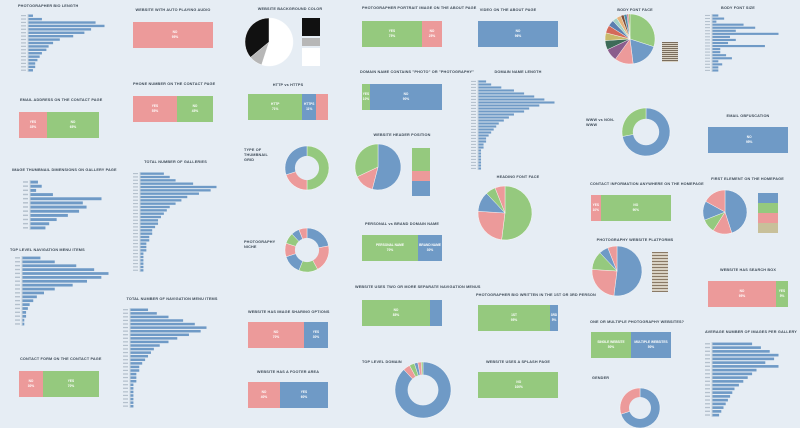  I want to click on title-tld: TOP LEVEL DOMAIN, so click(382, 362).